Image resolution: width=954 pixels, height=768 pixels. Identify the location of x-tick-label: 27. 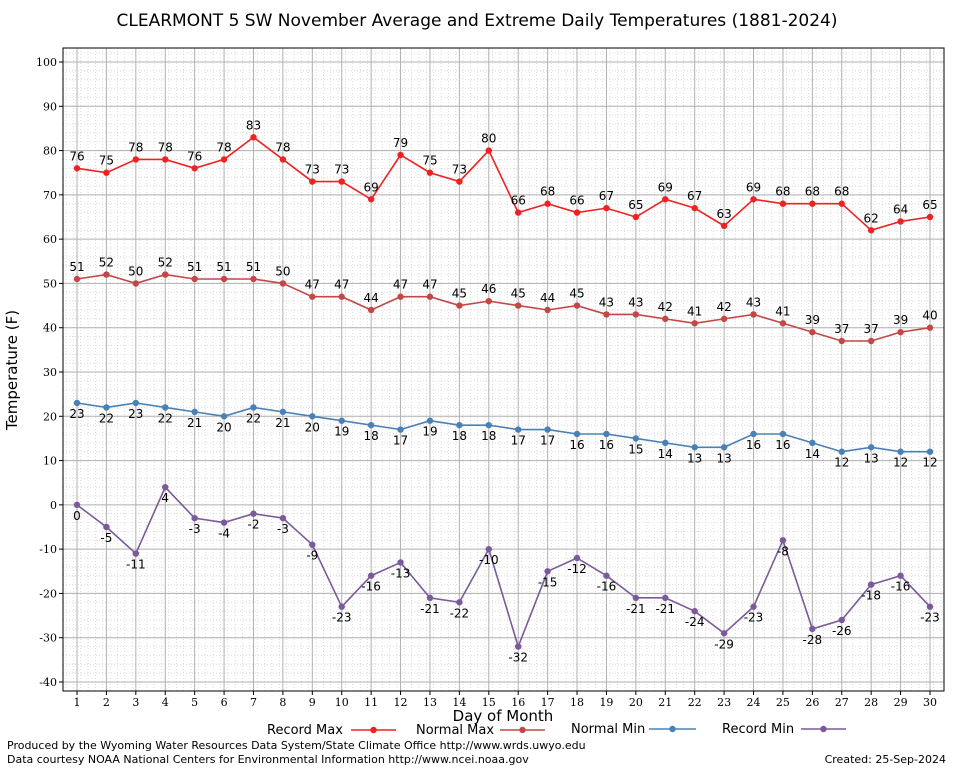
(842, 702).